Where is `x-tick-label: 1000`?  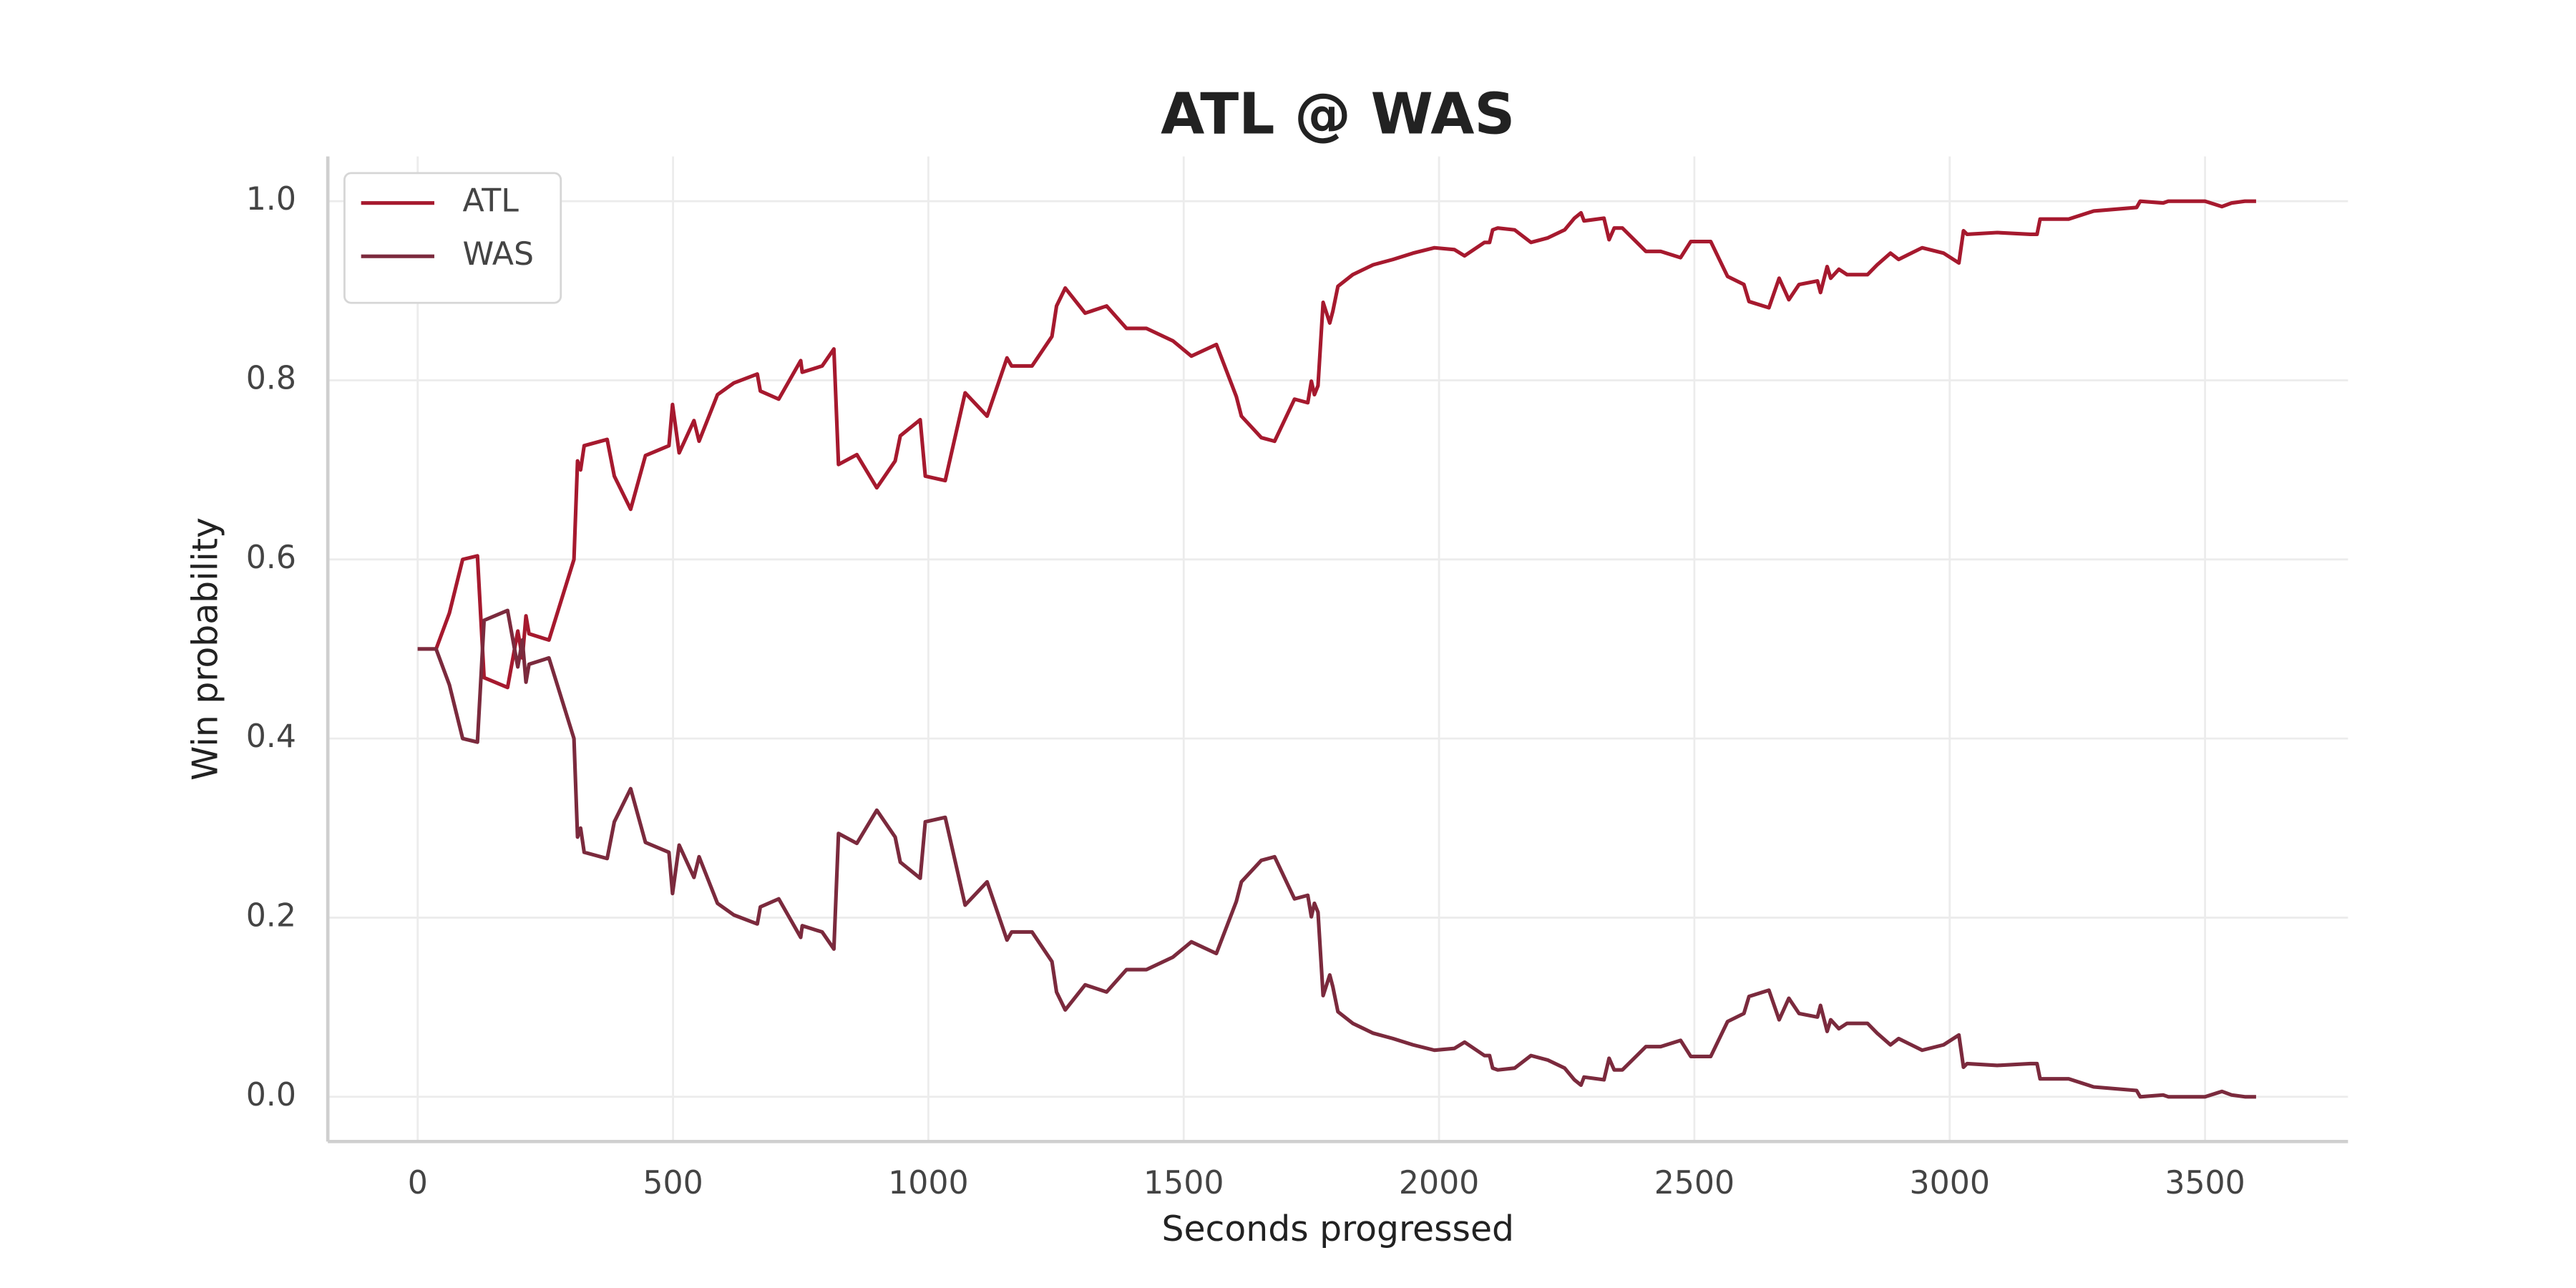
x-tick-label: 1000 is located at coordinates (928, 1183).